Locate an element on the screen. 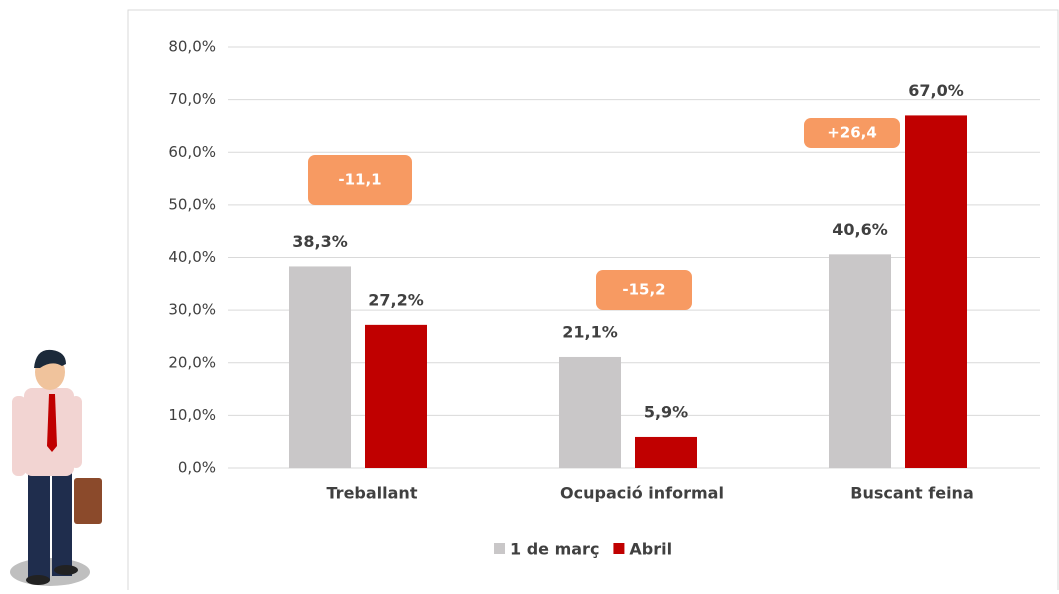 The height and width of the screenshot is (594, 1059). y-tick-label: 80,0% is located at coordinates (192, 47).